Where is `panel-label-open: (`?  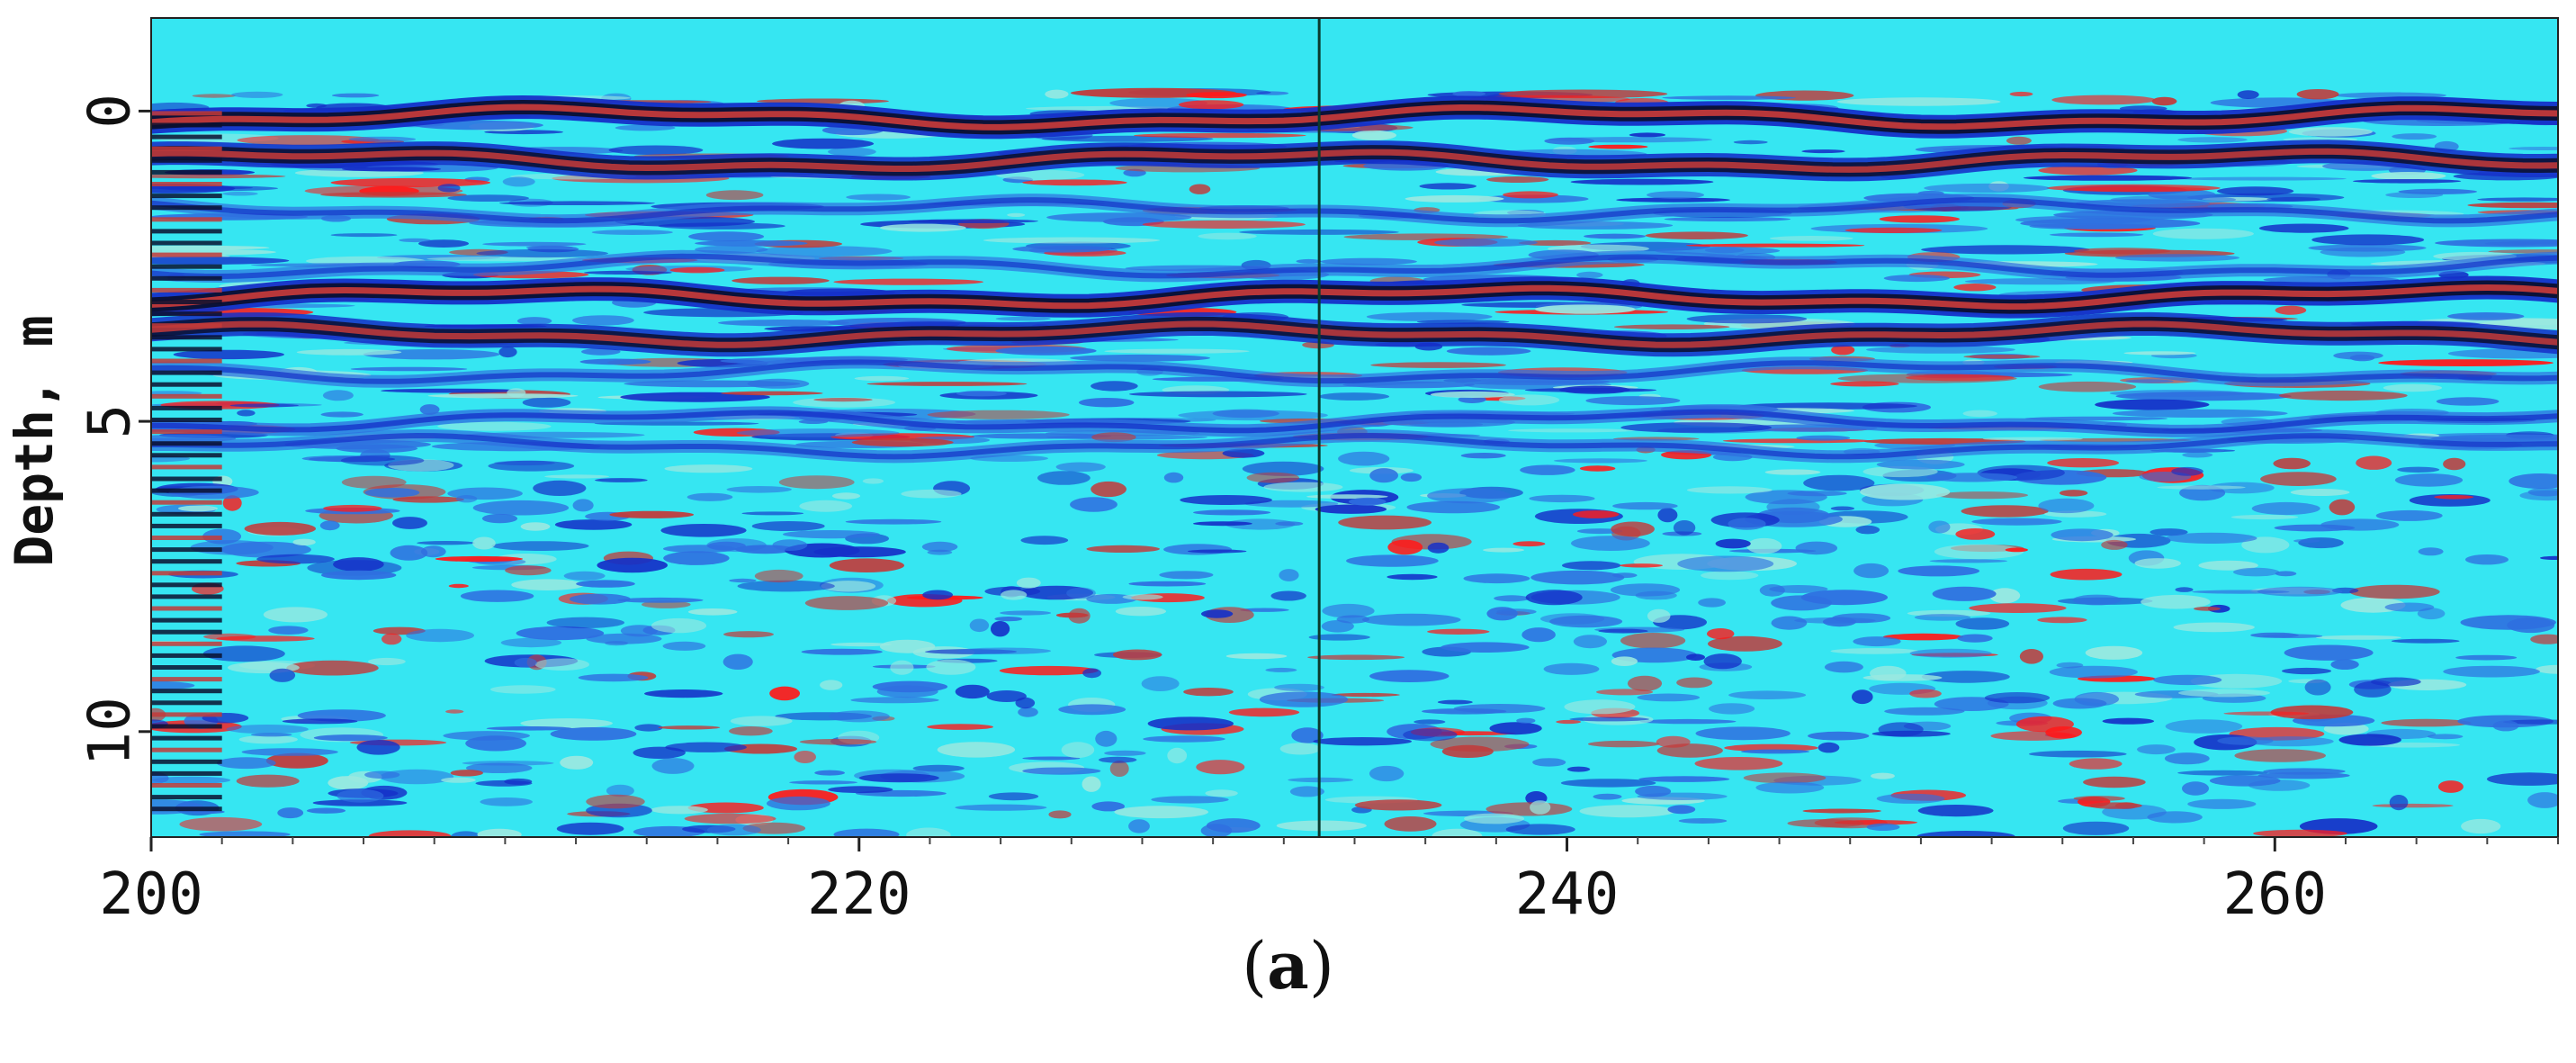
panel-label-open: ( is located at coordinates (1255, 966).